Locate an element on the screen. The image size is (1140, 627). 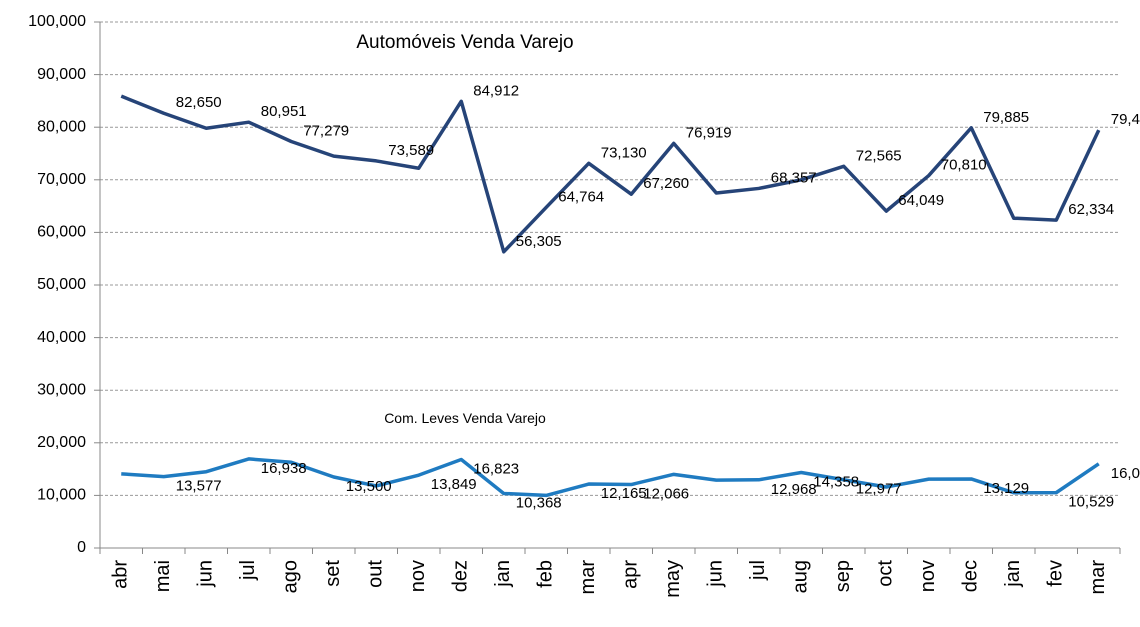
x-tick-label: sep is located at coordinates (843, 576).